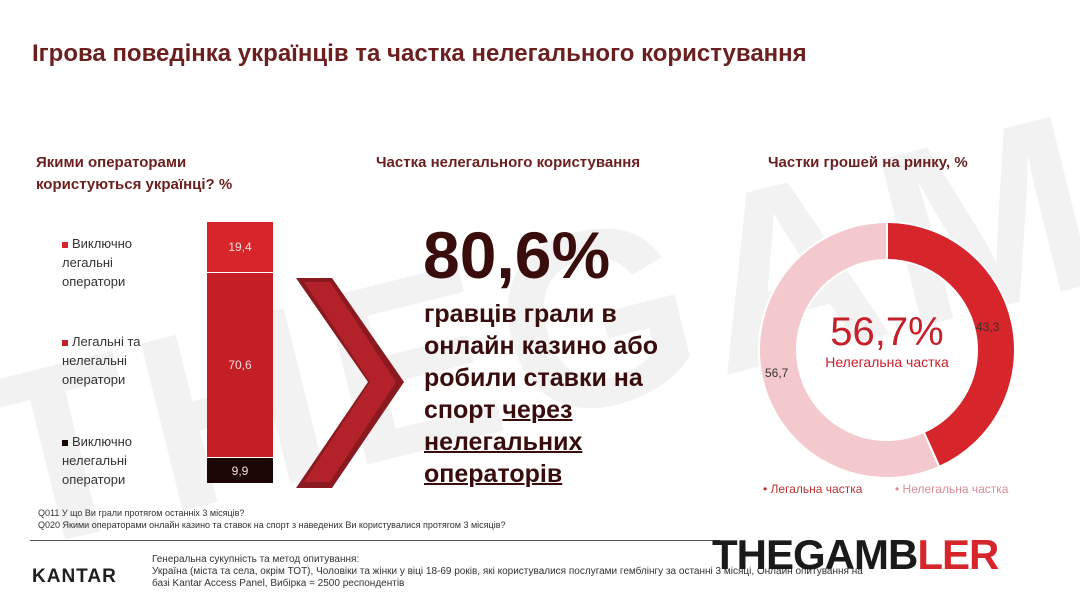 Image resolution: width=1080 pixels, height=608 pixels. What do you see at coordinates (855, 554) in the screenshot?
I see `thegambler-logo: THEGAMBLER` at bounding box center [855, 554].